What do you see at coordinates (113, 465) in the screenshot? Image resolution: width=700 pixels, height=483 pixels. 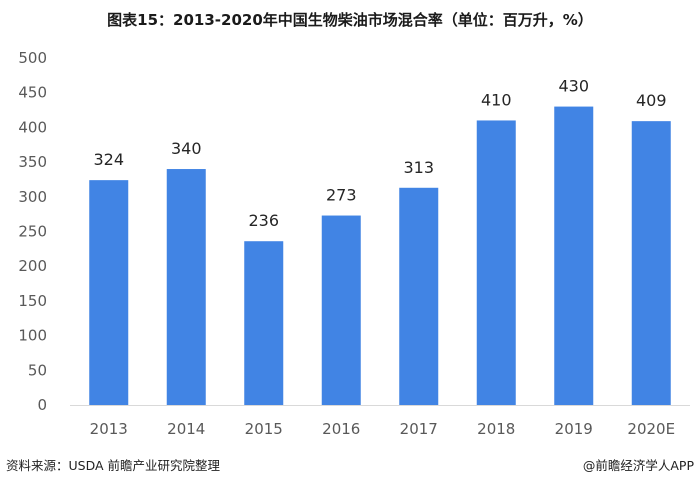 I see `source-note: 资料来源：USDA 前瞻产业研究院整理` at bounding box center [113, 465].